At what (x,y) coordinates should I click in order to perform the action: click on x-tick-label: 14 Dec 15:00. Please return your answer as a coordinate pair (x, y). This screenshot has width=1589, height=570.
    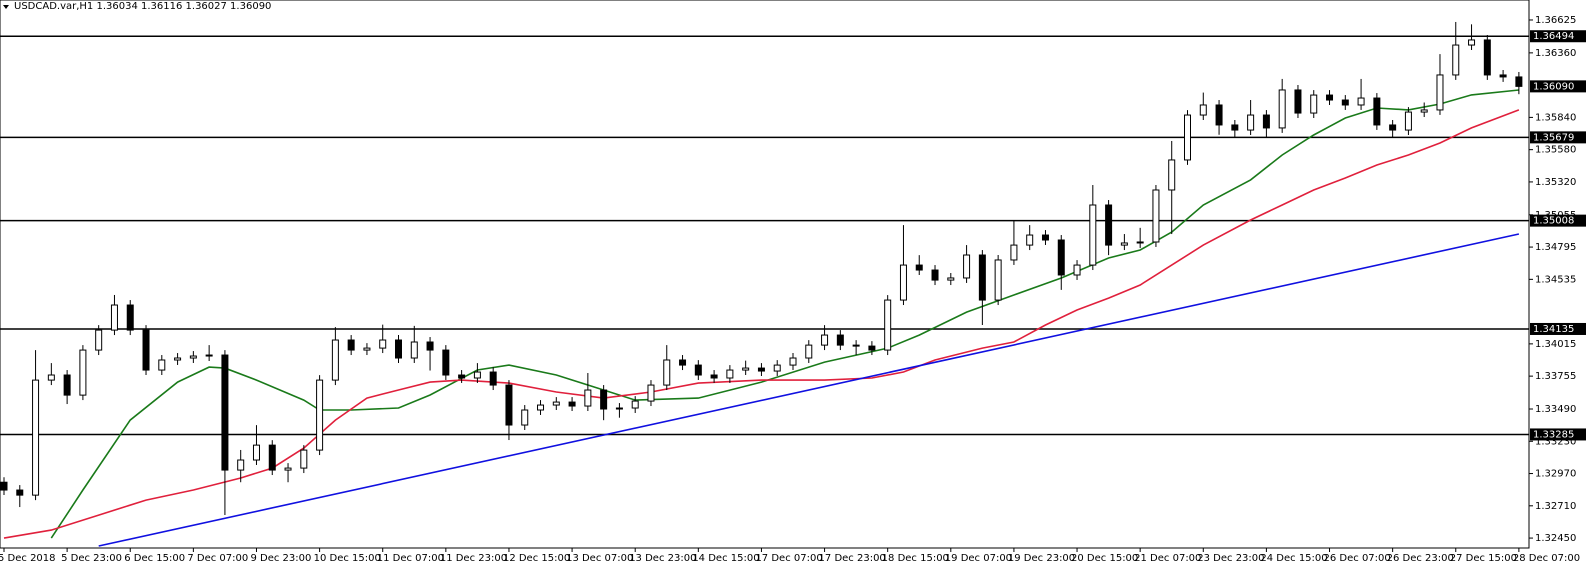
    Looking at the image, I should click on (725, 558).